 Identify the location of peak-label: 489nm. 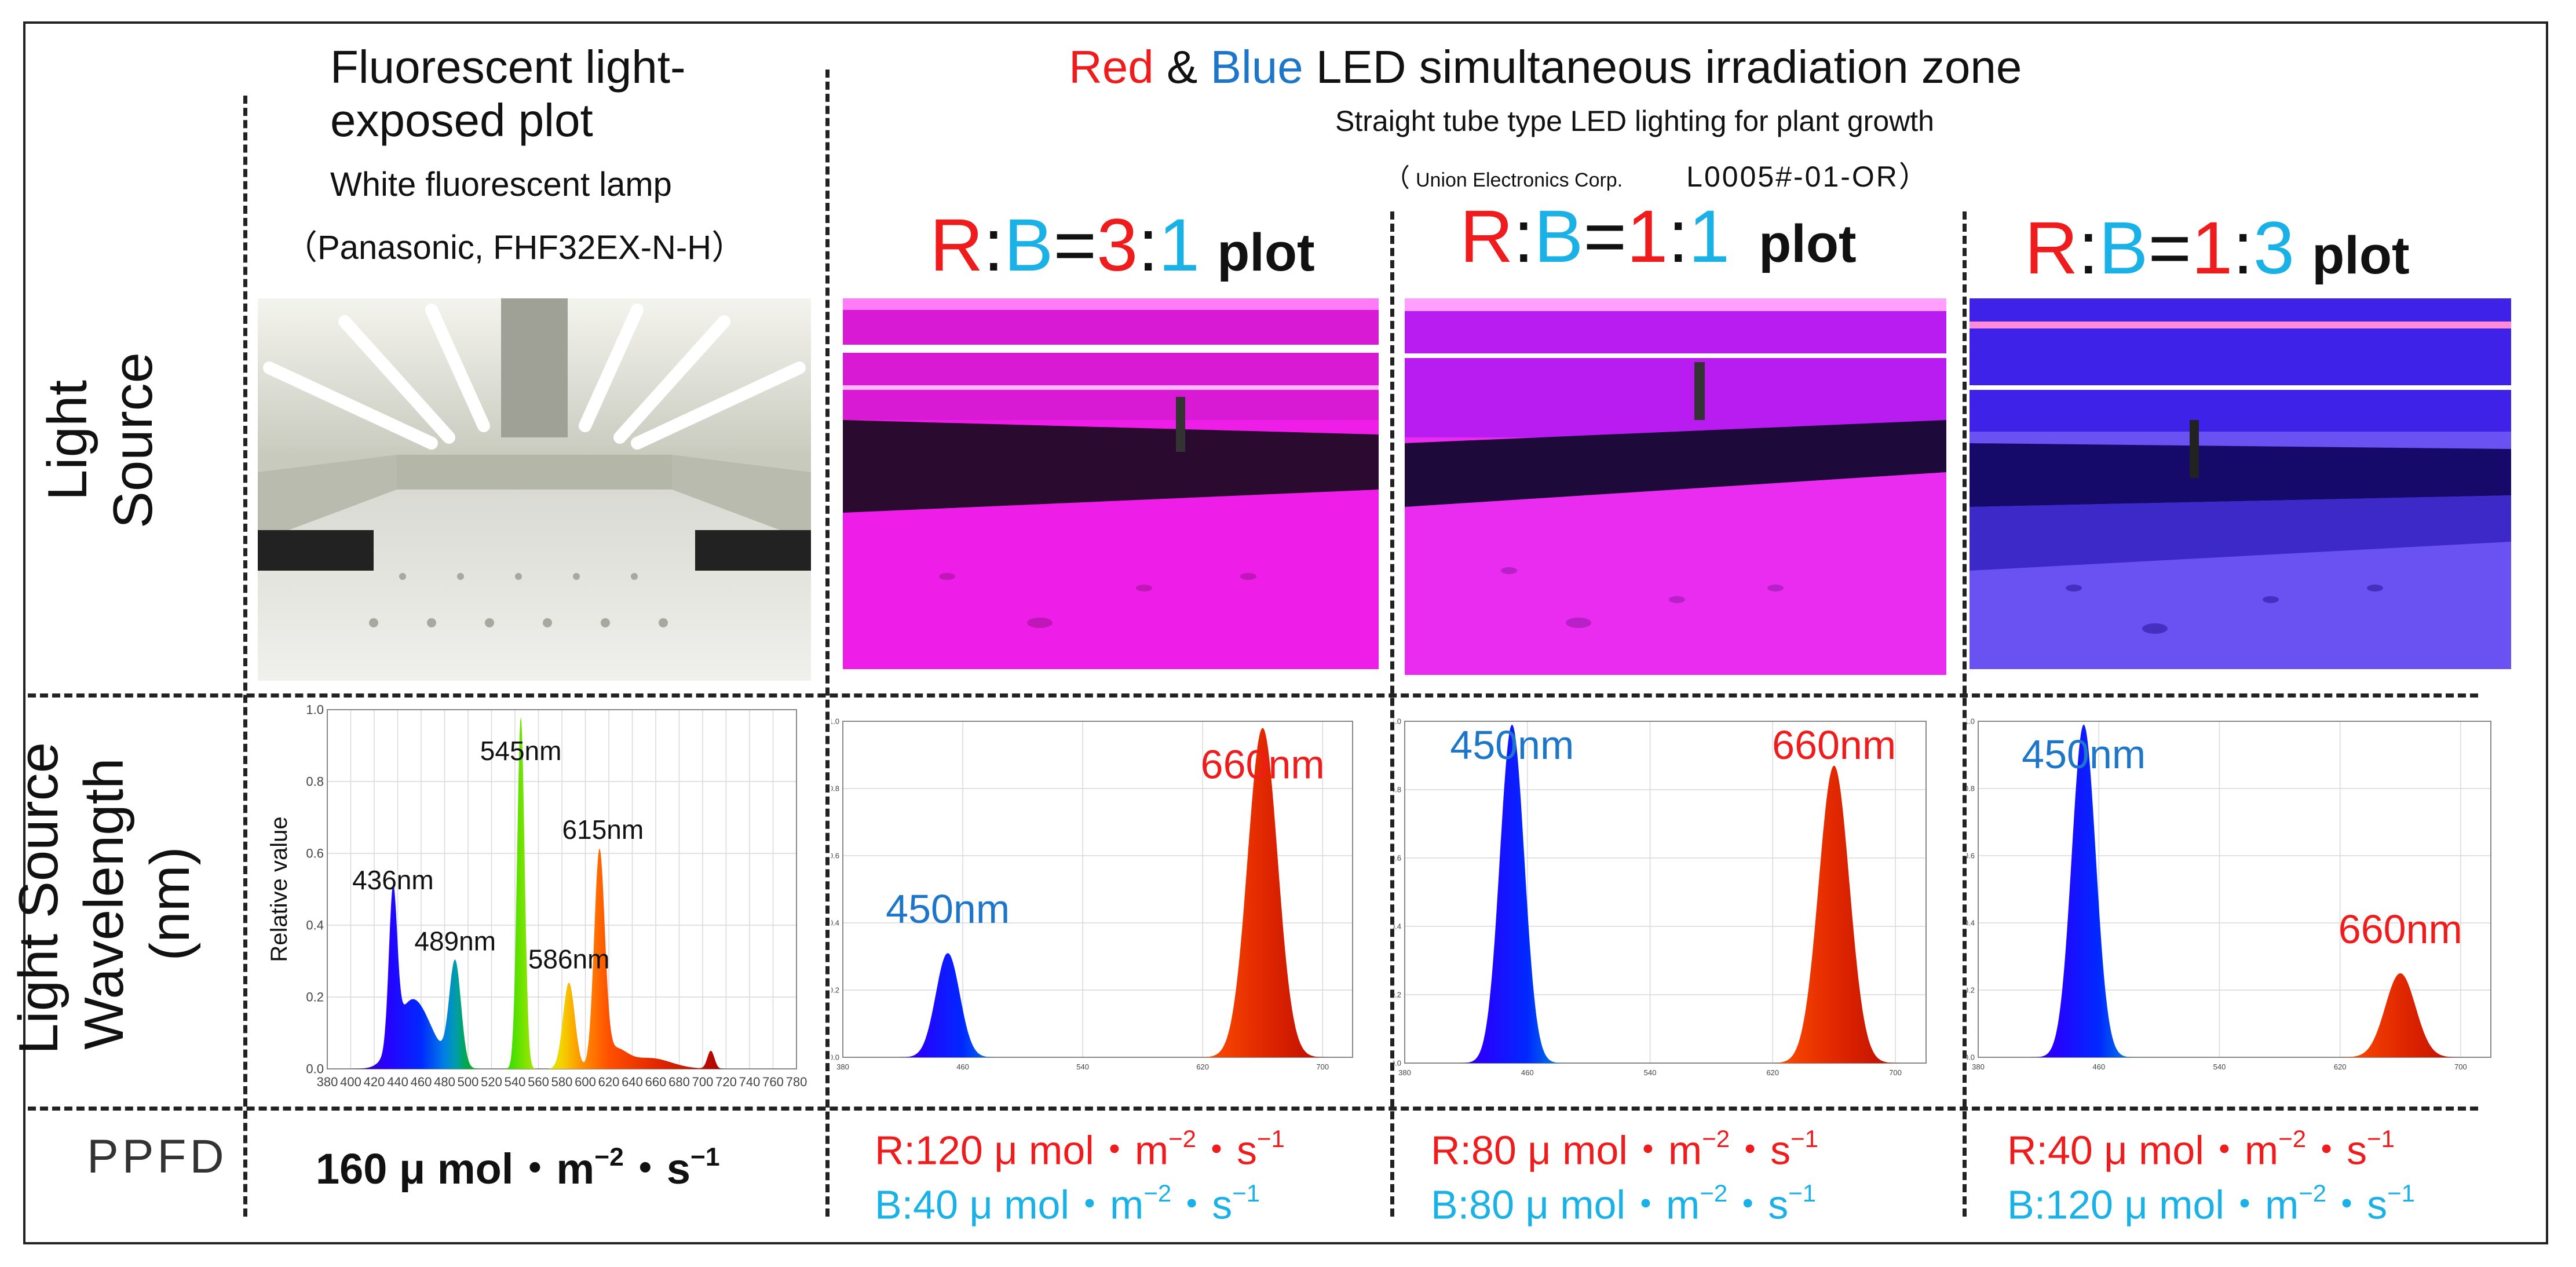
(455, 941).